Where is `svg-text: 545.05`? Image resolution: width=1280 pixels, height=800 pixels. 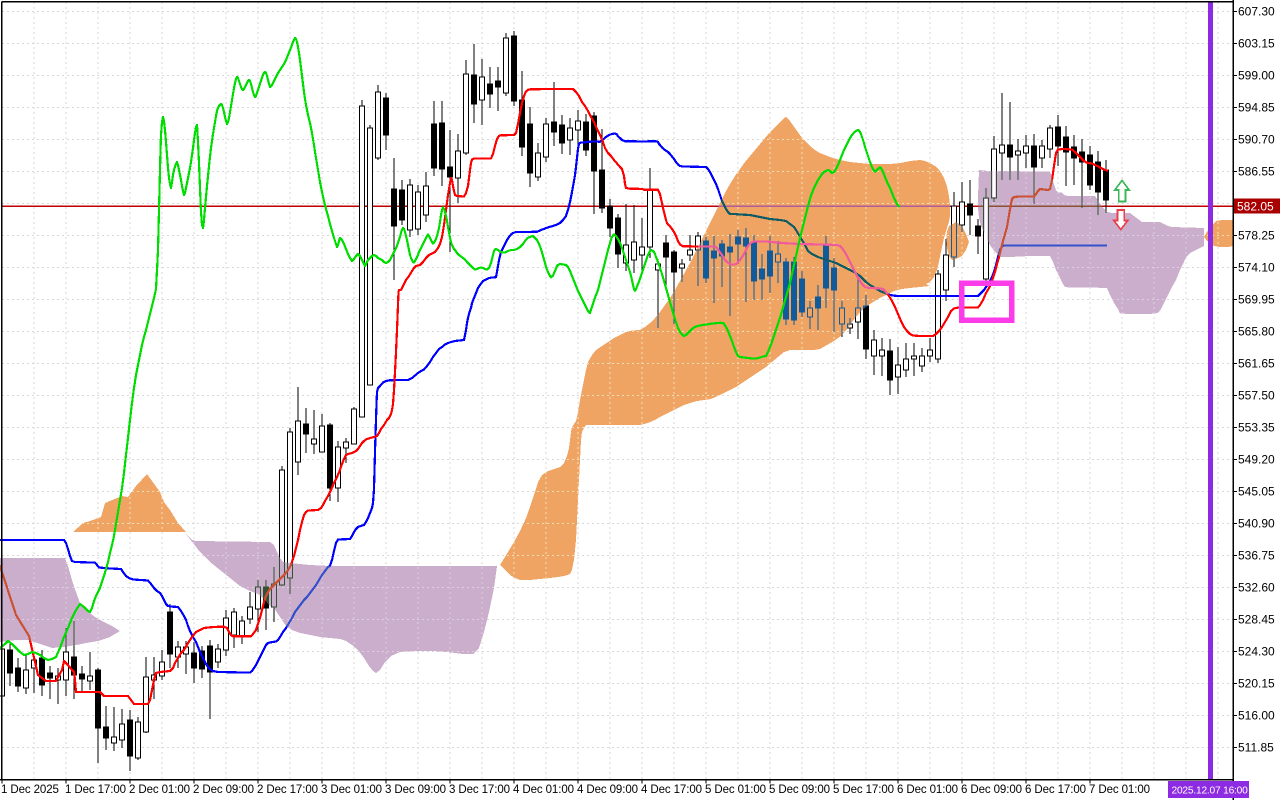 svg-text: 545.05 is located at coordinates (1256, 492).